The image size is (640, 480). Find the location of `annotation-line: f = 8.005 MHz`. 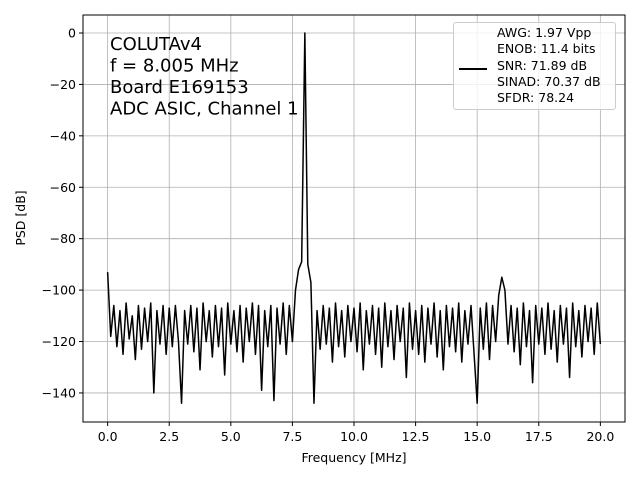

annotation-line: f = 8.005 MHz is located at coordinates (174, 66).